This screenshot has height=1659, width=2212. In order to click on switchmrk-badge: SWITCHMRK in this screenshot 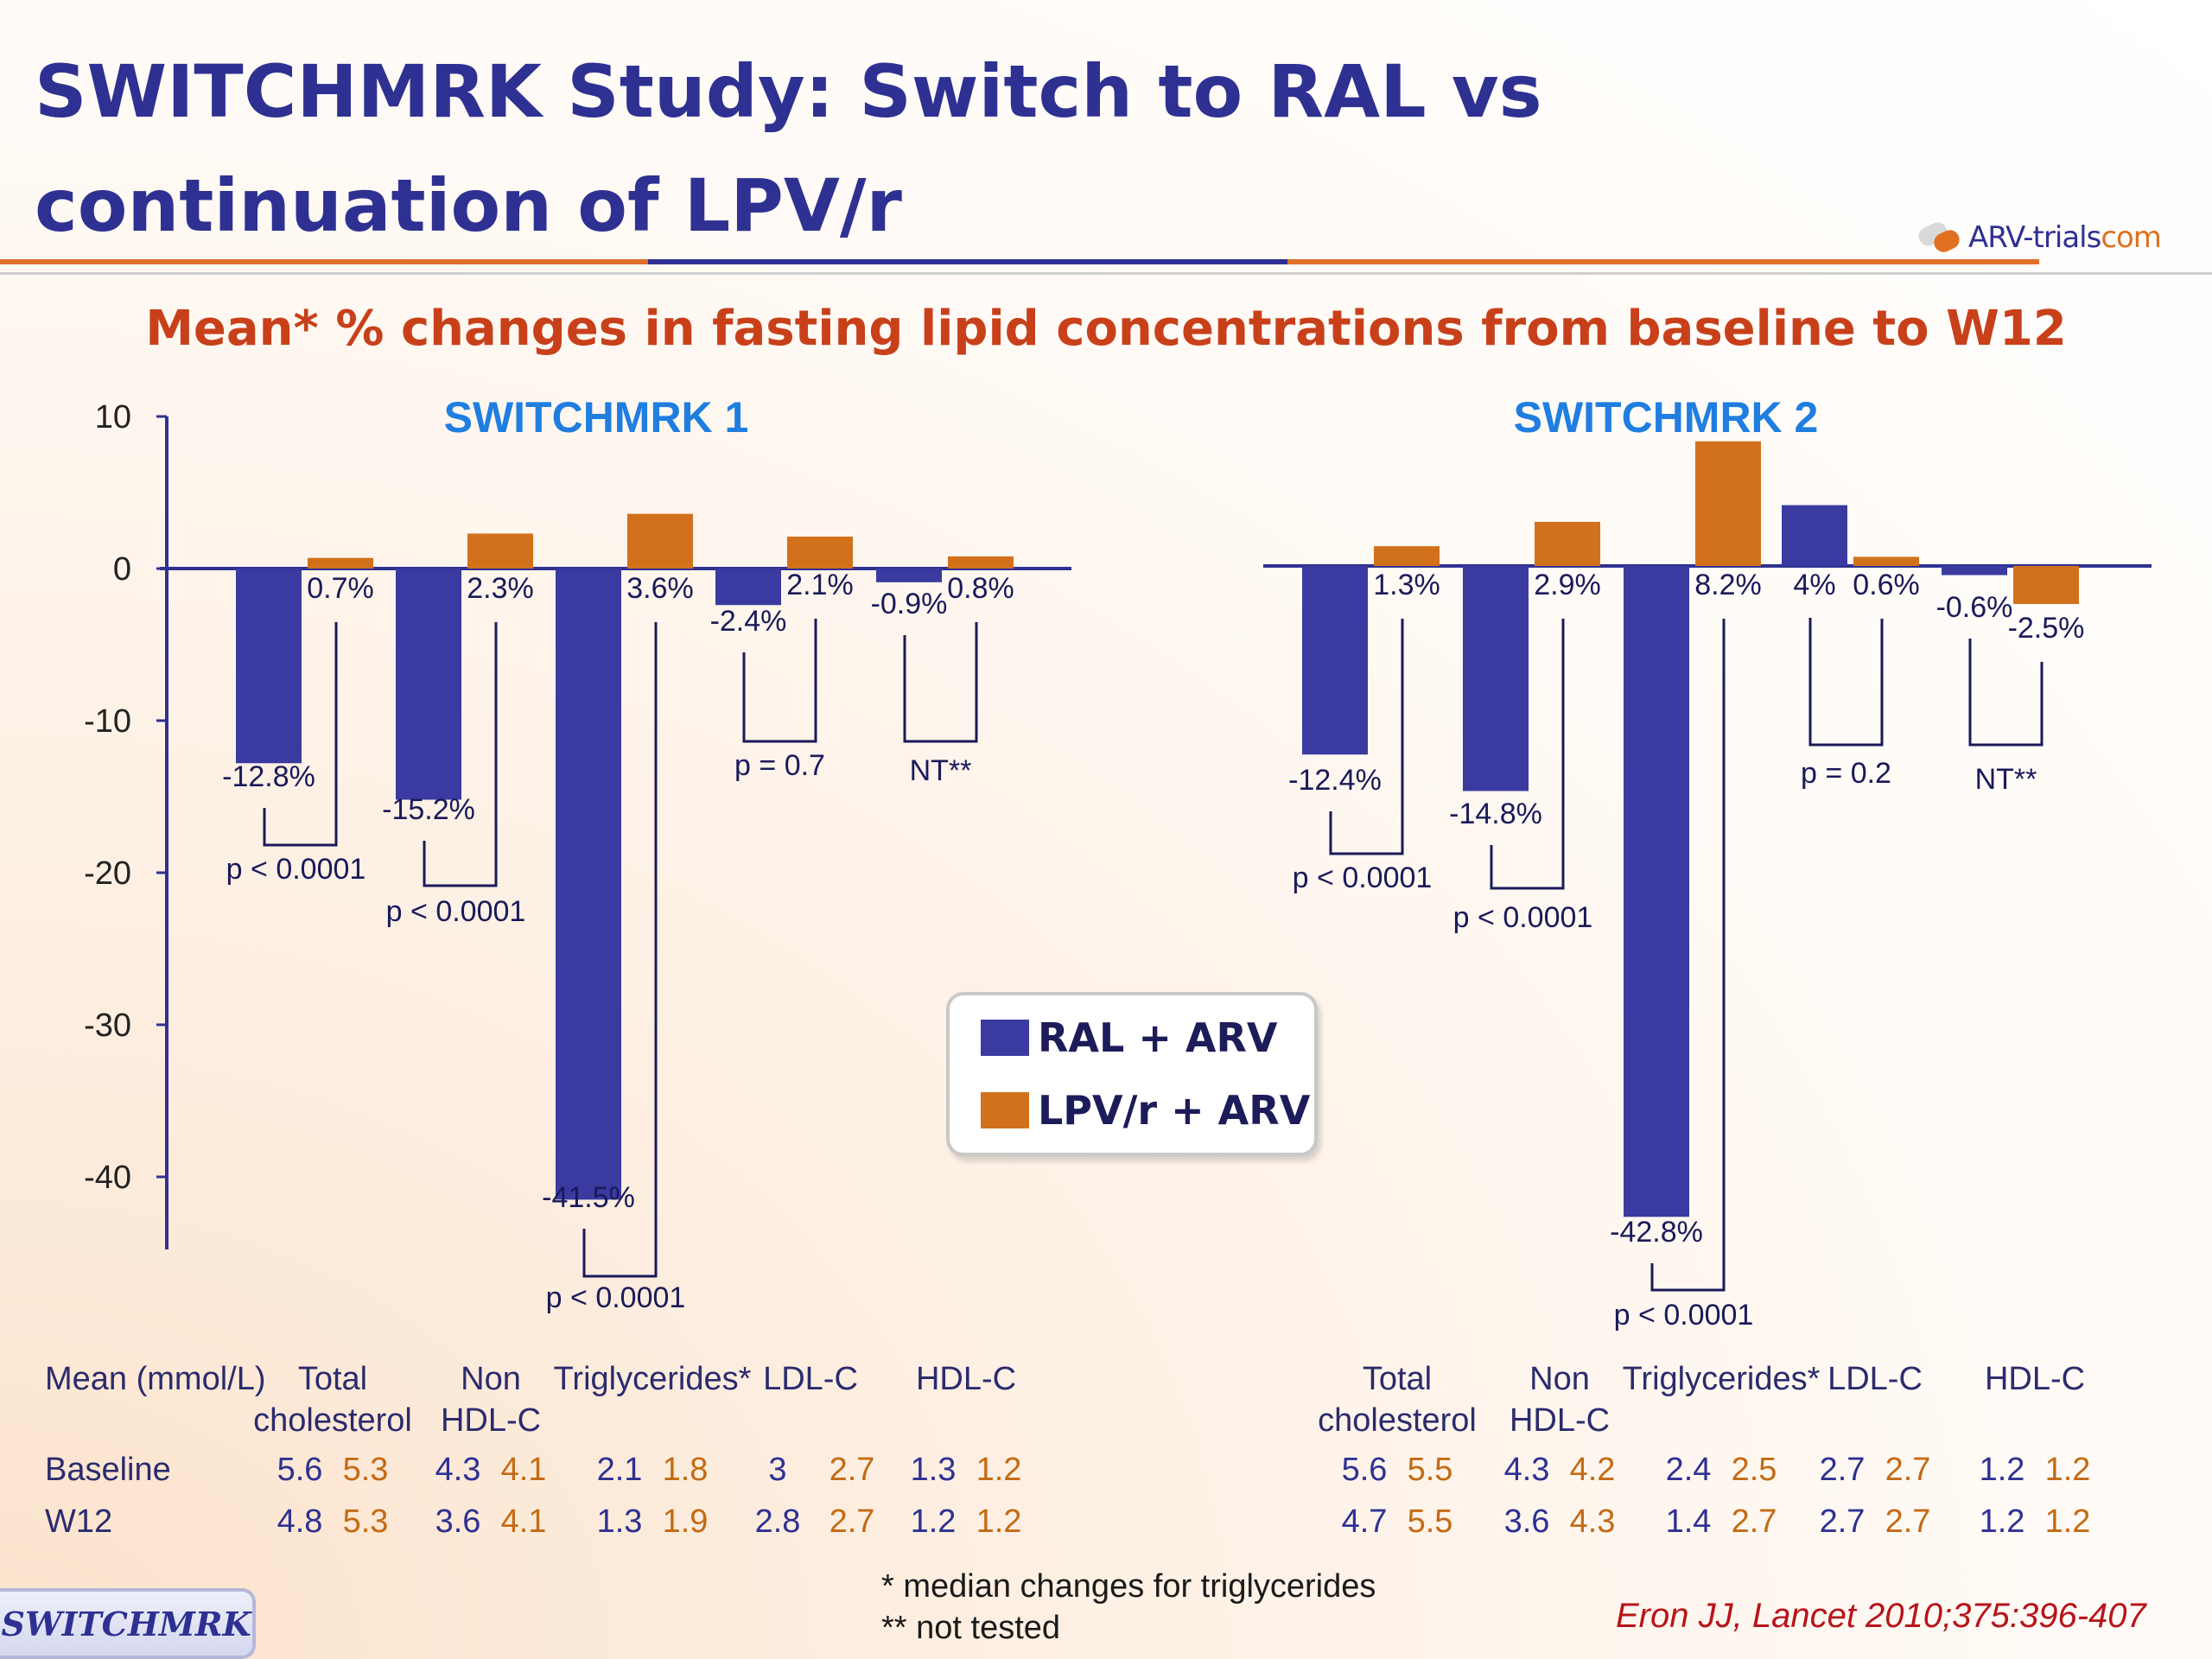, I will do `click(128, 1623)`.